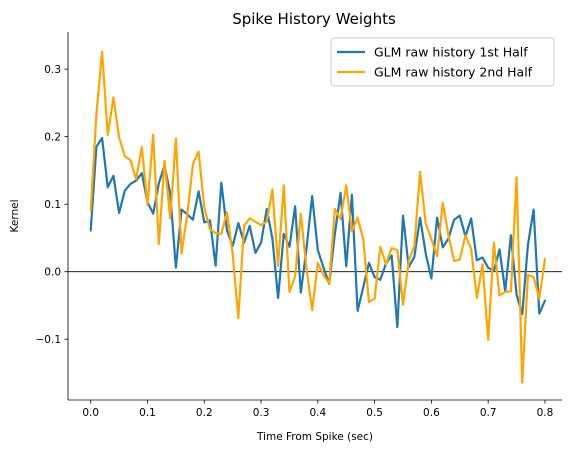  I want to click on x-tick-label: 0.4, so click(317, 413).